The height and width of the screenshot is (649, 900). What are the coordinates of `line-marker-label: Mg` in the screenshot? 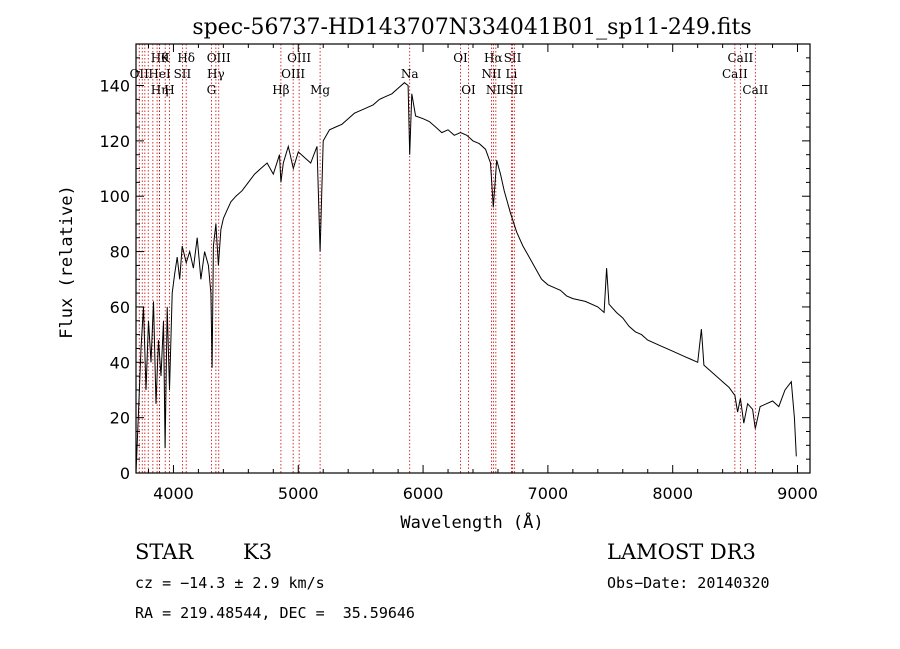 It's located at (320, 90).